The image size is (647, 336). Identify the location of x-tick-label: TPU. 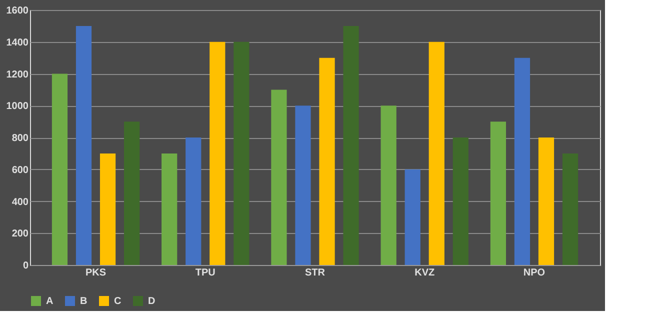
(205, 273).